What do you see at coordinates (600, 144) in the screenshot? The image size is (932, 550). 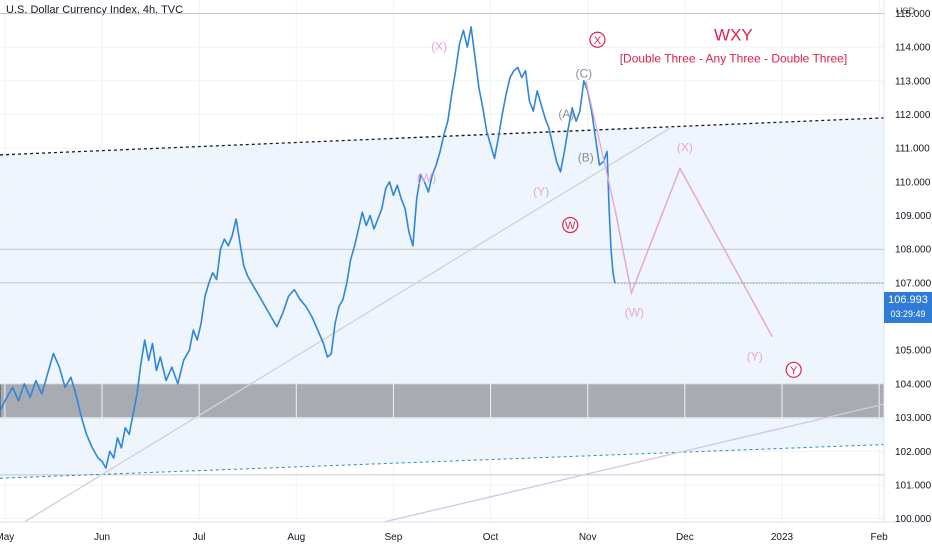 I see `projection-down-leg` at bounding box center [600, 144].